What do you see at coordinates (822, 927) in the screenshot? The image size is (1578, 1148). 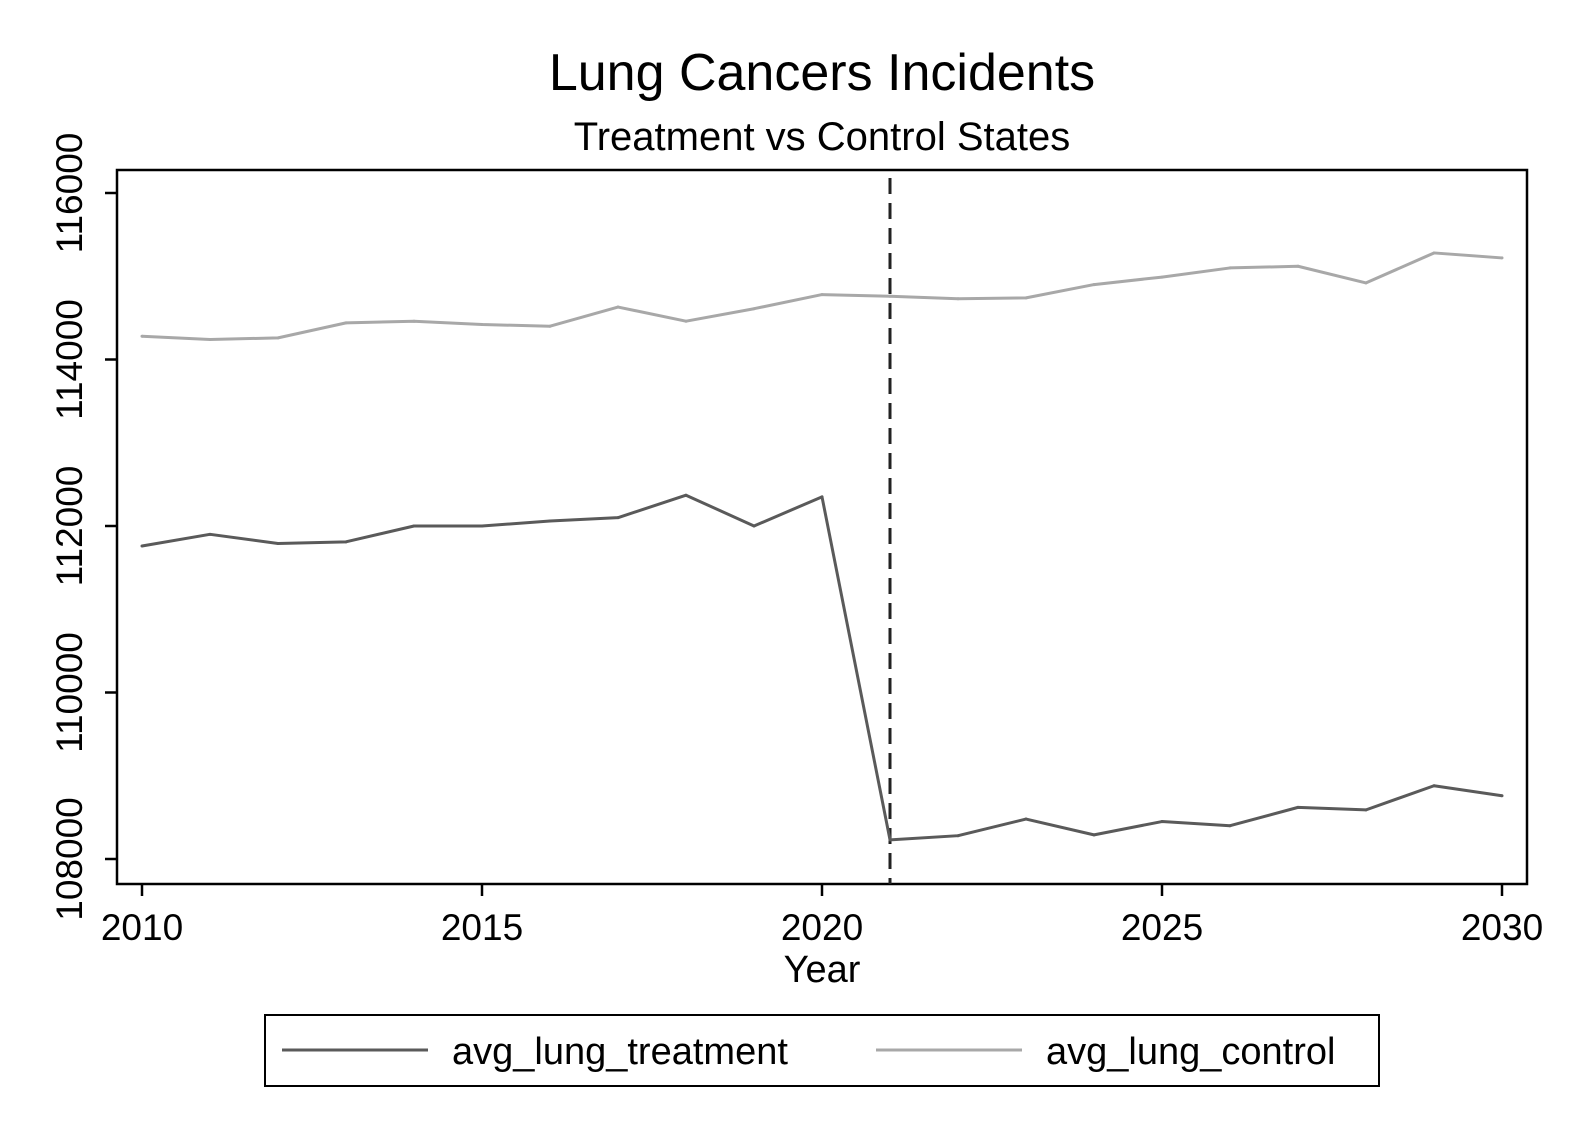 I see `x-tick-label: 2020` at bounding box center [822, 927].